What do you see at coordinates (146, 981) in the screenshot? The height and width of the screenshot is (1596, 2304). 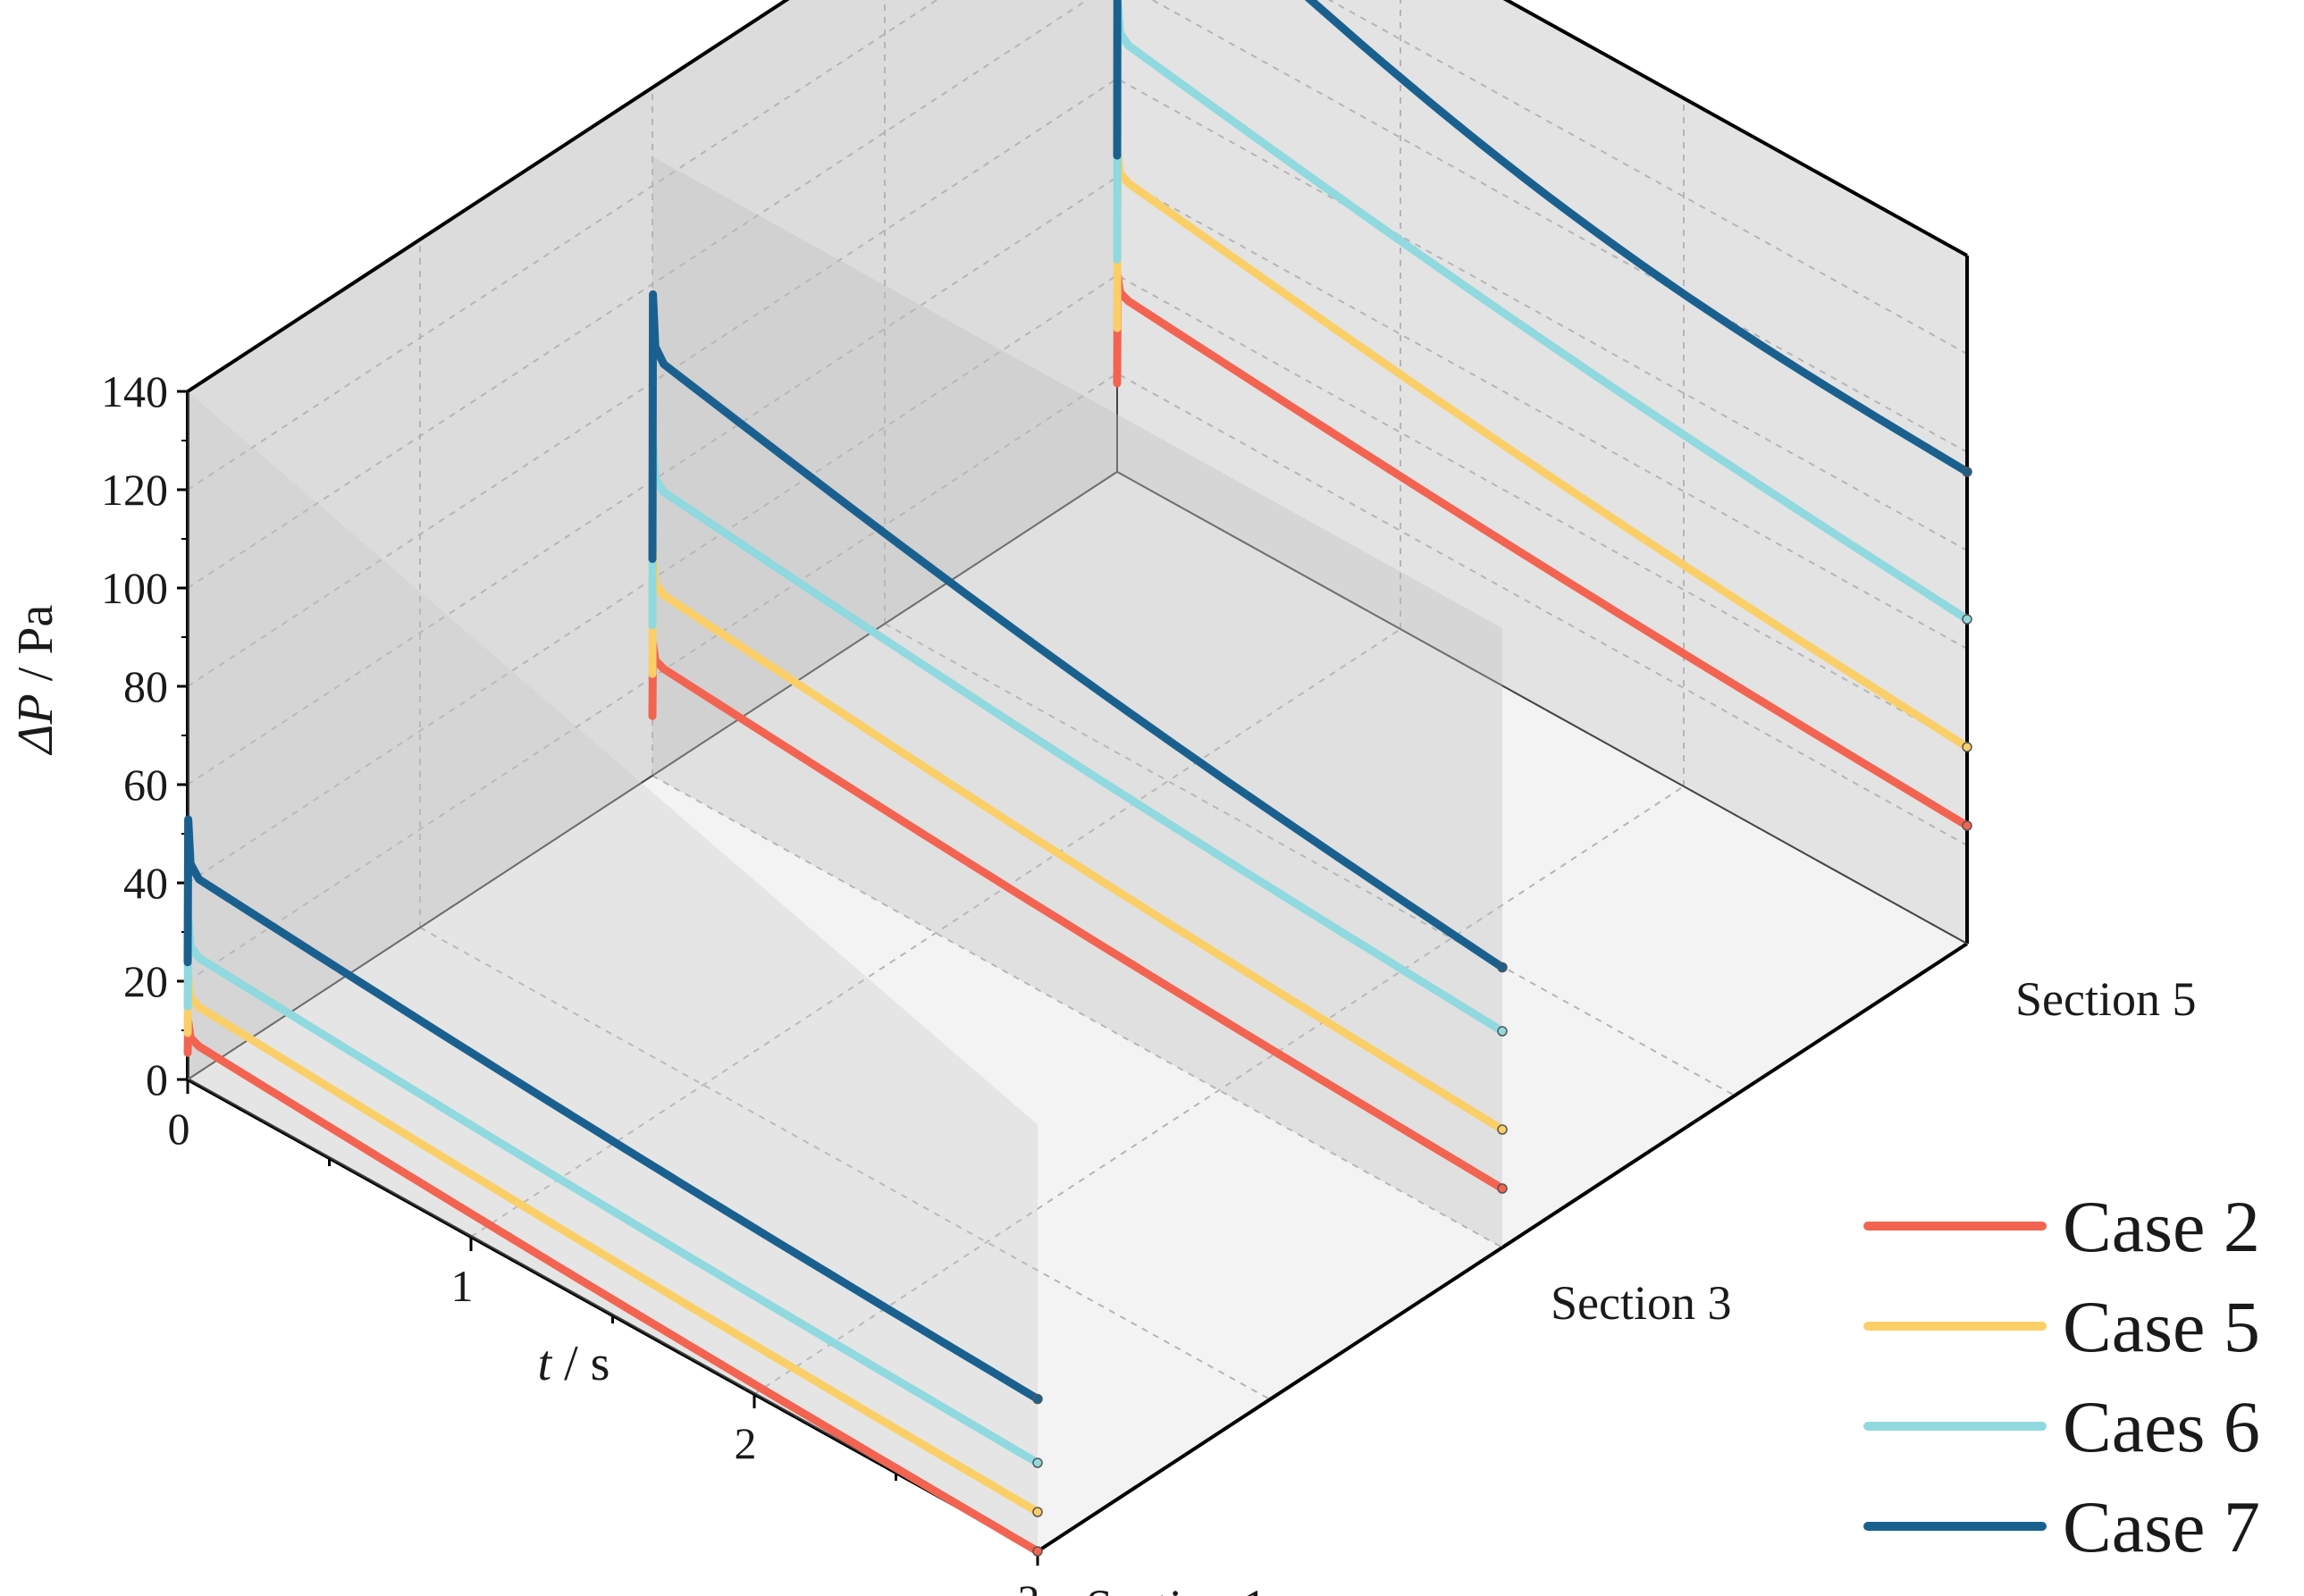 I see `y-tick-label: 20` at bounding box center [146, 981].